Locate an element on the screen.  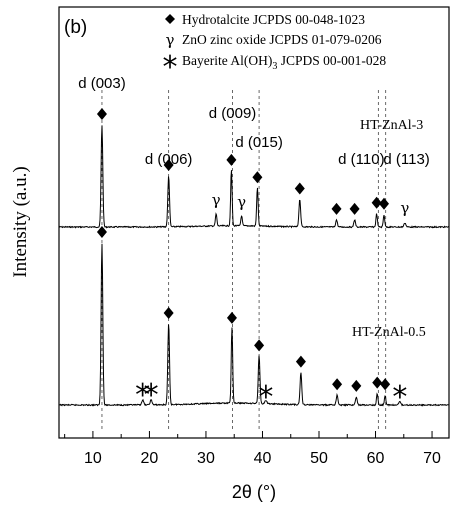
x-axis-label: 2θ (°) is located at coordinates (254, 492).